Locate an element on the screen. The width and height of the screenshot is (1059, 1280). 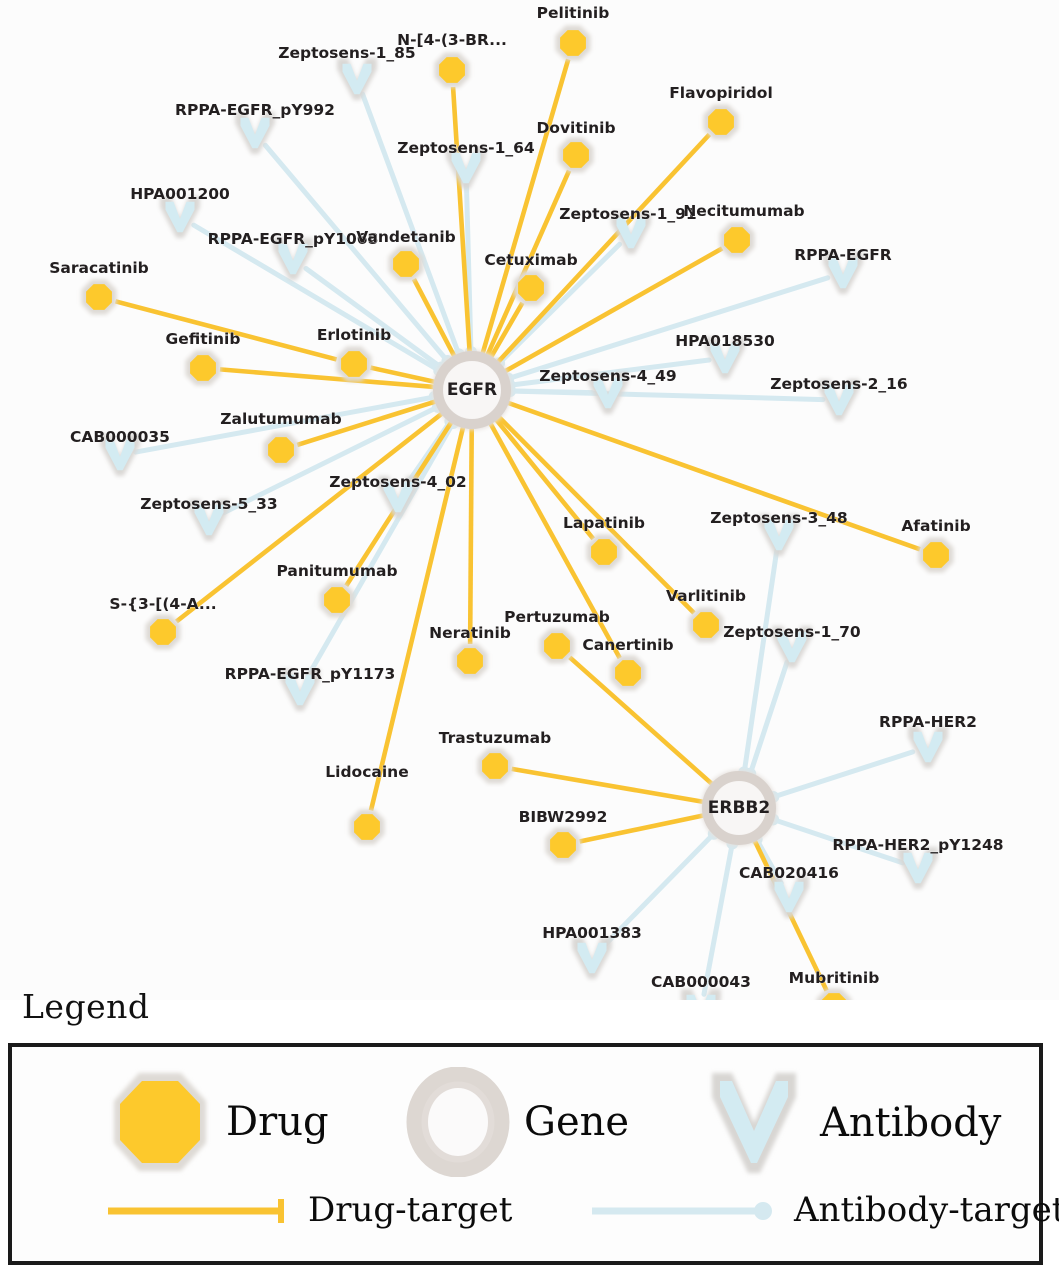
antibody-node-label: RPPA-HER2_pY1248 is located at coordinates (917, 845).